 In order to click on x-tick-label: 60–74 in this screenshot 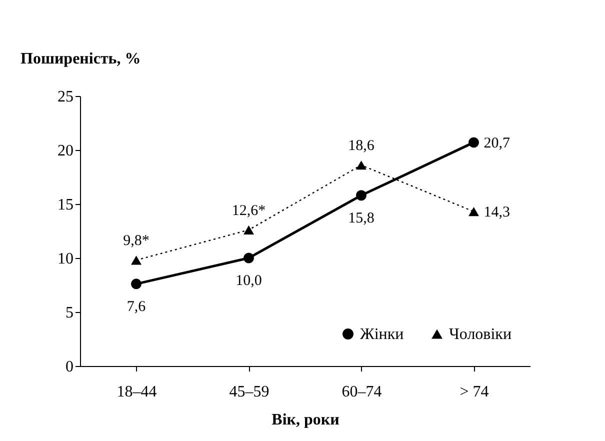, I will do `click(362, 392)`.